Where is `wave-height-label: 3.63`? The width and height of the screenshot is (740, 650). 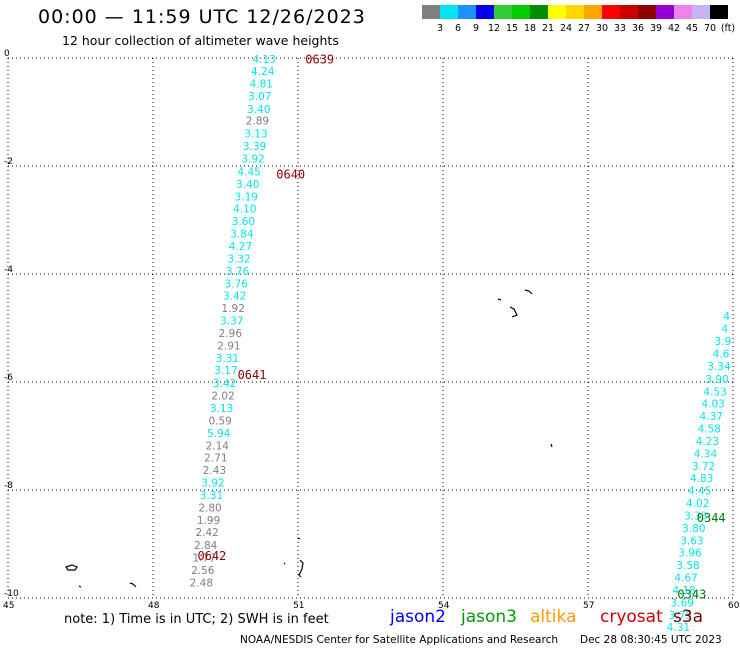 wave-height-label: 3.63 is located at coordinates (691, 541).